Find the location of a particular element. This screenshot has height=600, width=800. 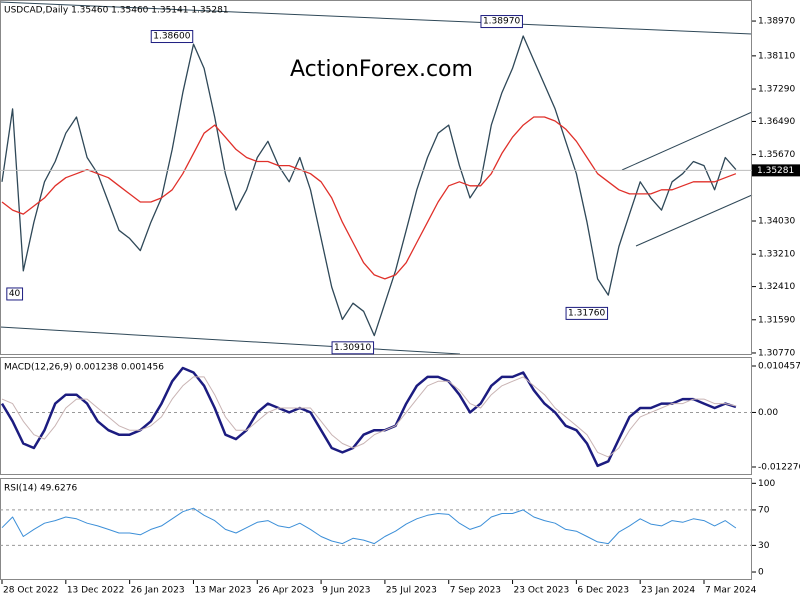

annotation-label: 1.38600 is located at coordinates (171, 37).